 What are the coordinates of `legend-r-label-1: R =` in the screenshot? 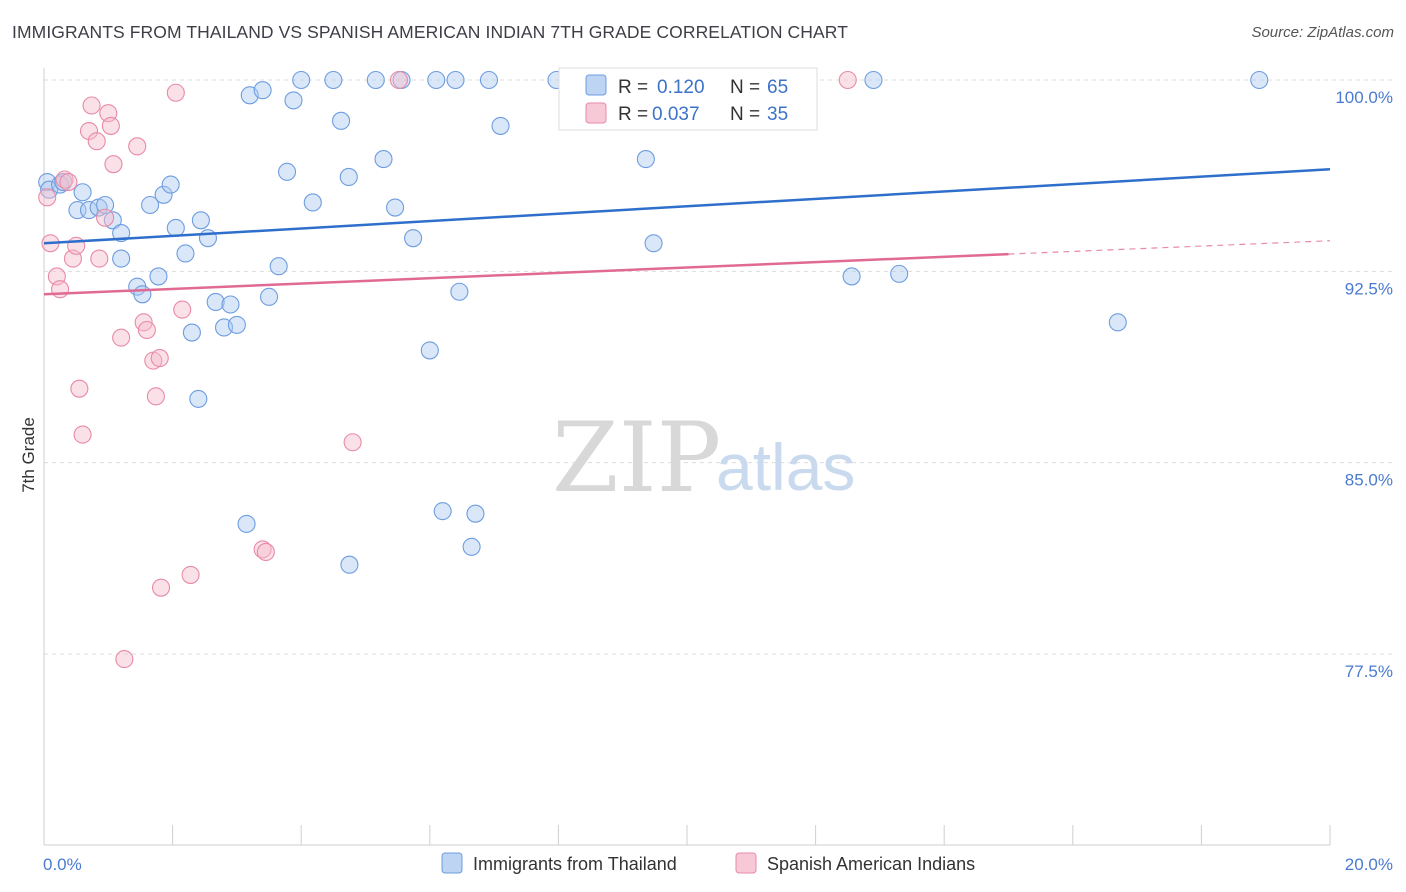 It's located at (633, 87).